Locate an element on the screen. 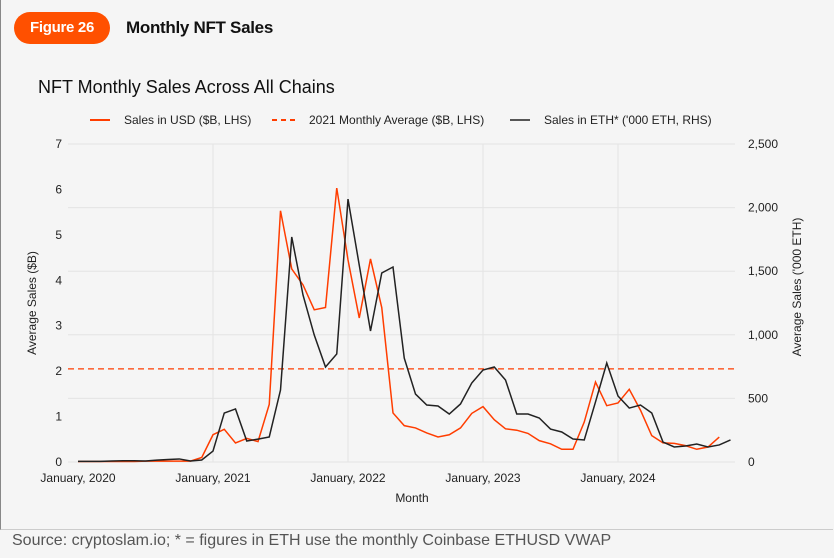  figure-badge: Figure 26 is located at coordinates (62, 28).